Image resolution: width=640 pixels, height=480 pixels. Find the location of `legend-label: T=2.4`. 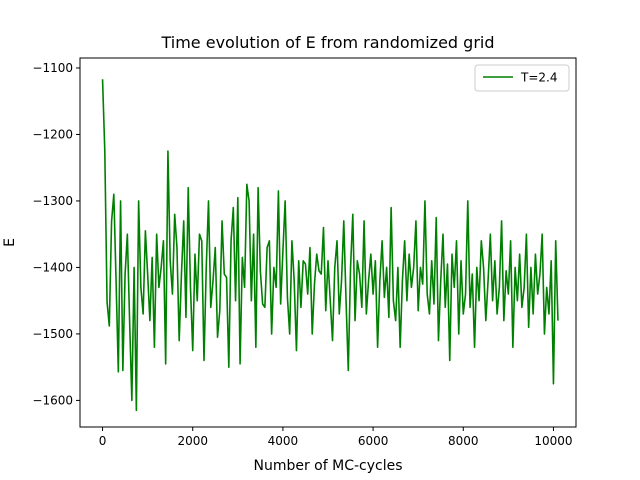

legend-label: T=2.4 is located at coordinates (538, 78).